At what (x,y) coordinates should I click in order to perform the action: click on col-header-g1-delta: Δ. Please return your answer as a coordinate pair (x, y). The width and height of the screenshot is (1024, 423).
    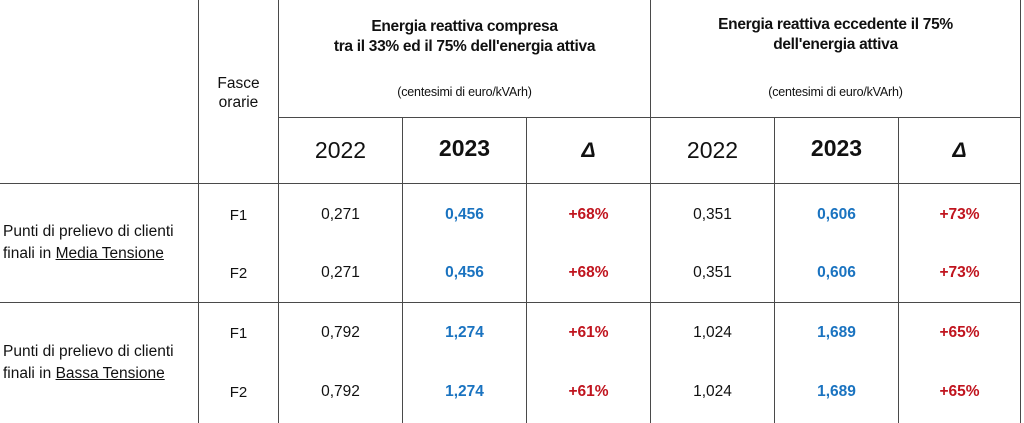
    Looking at the image, I should click on (588, 150).